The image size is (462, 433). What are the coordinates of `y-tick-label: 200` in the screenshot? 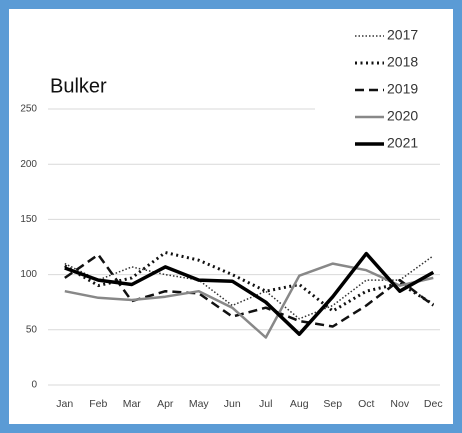 It's located at (28, 164).